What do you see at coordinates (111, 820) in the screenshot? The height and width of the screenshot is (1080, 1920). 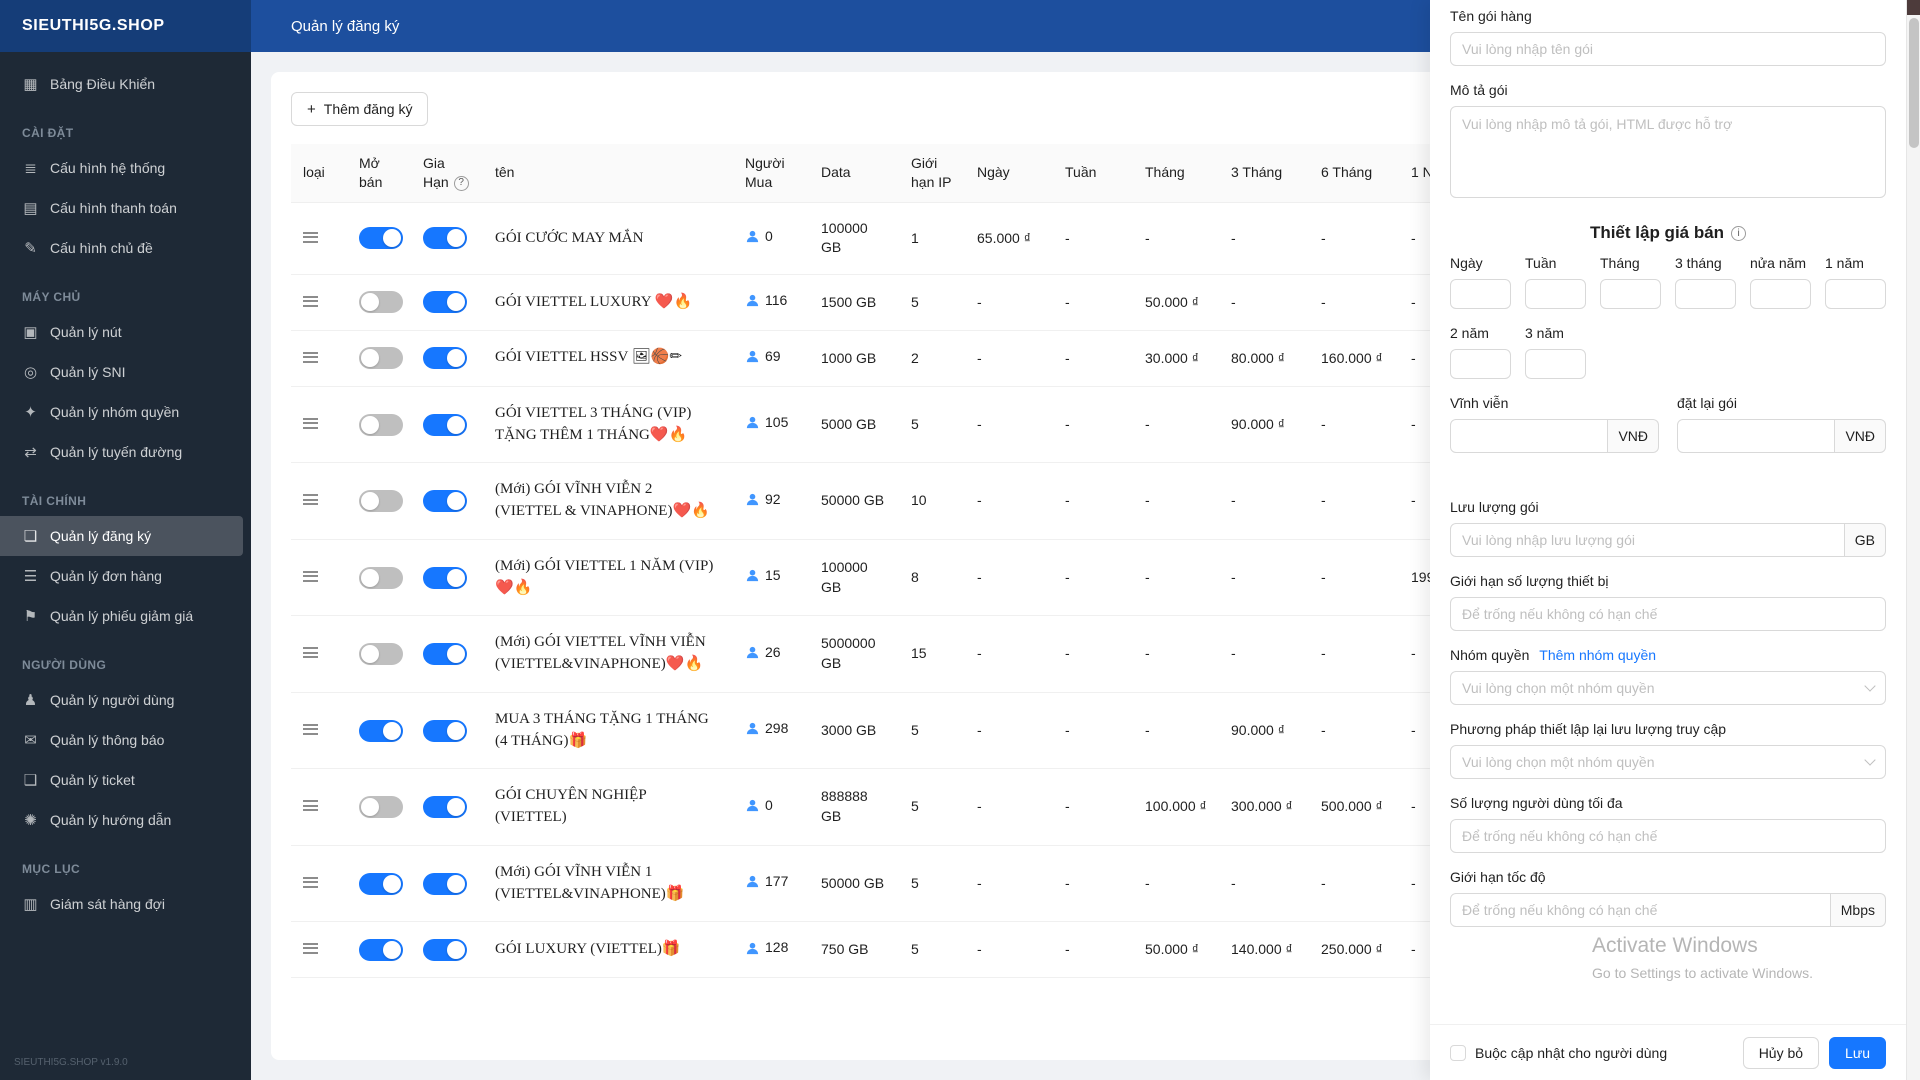 I see `sidebar-item-label: Quản lý hướng dẫn` at bounding box center [111, 820].